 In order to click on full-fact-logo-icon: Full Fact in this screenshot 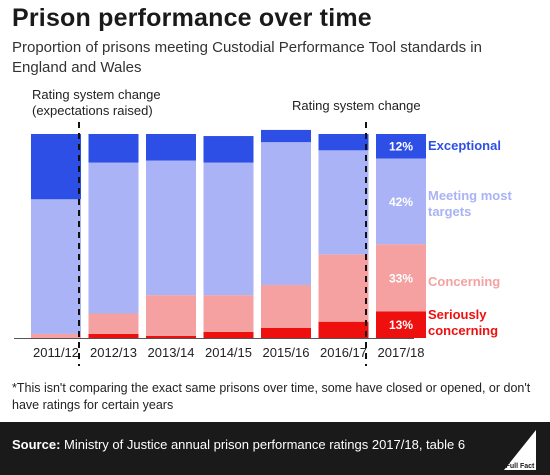, I will do `click(520, 450)`.